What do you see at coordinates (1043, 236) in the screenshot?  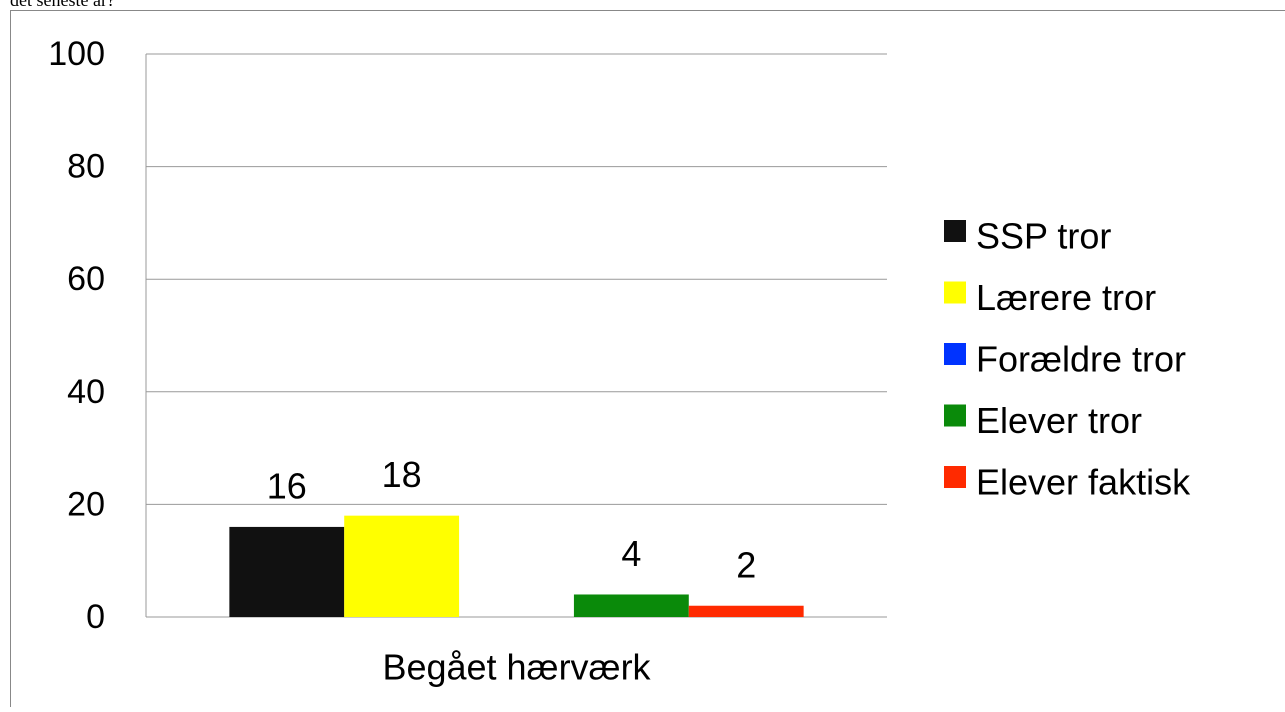 I see `legend-label: SSP tror` at bounding box center [1043, 236].